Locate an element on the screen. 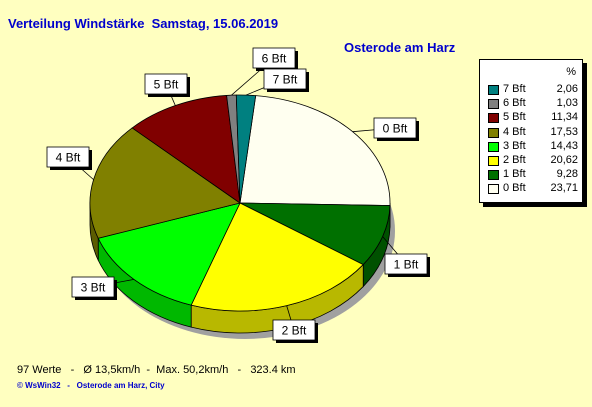 This screenshot has height=407, width=592. slice-label-6: 6 Bft is located at coordinates (274, 59).